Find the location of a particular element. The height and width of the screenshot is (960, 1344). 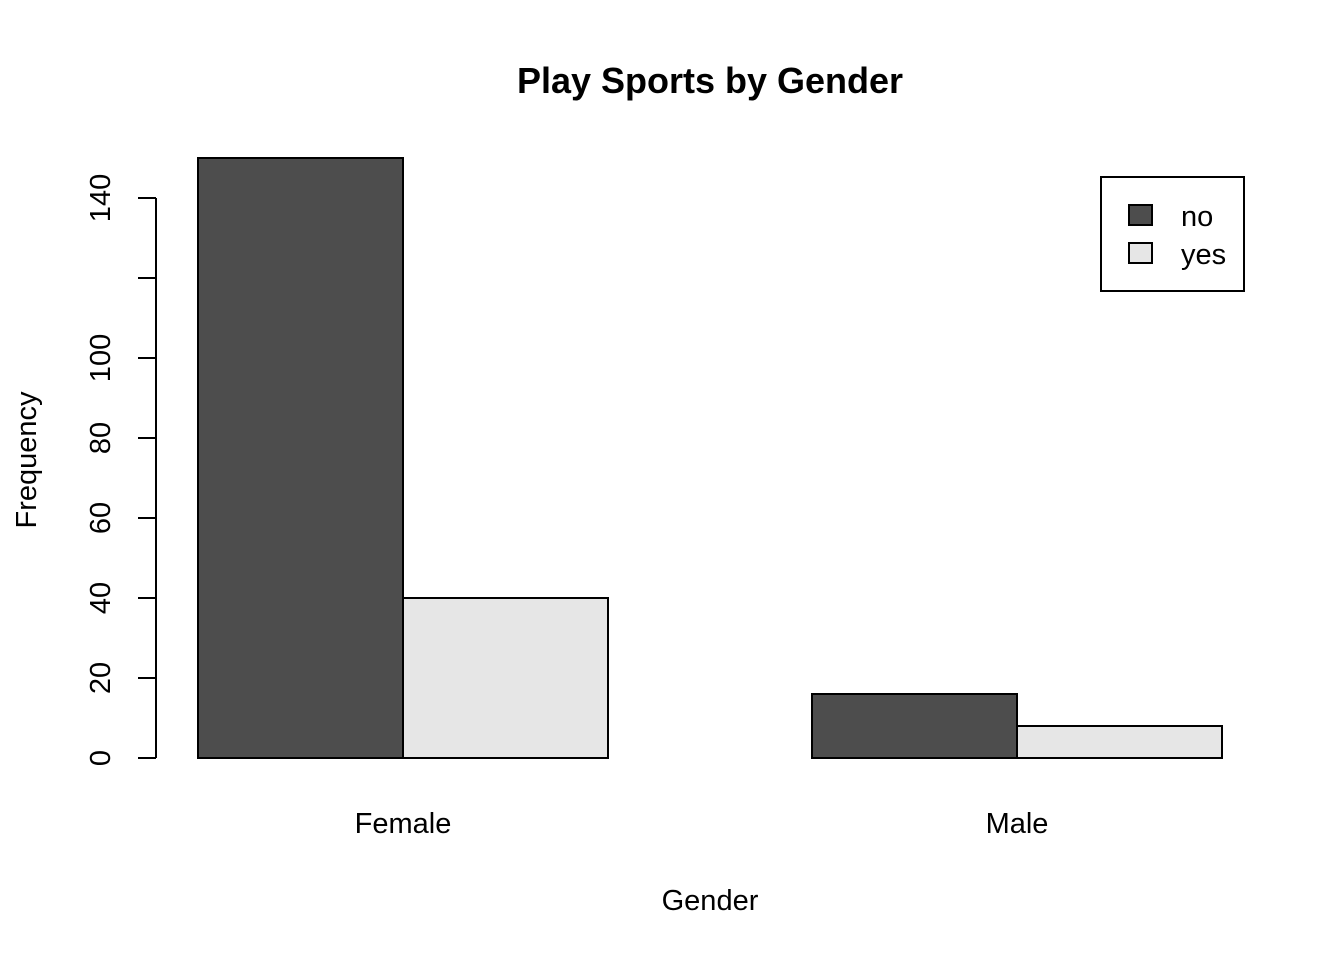

y-axis-label: Frequency is located at coordinates (27, 460).